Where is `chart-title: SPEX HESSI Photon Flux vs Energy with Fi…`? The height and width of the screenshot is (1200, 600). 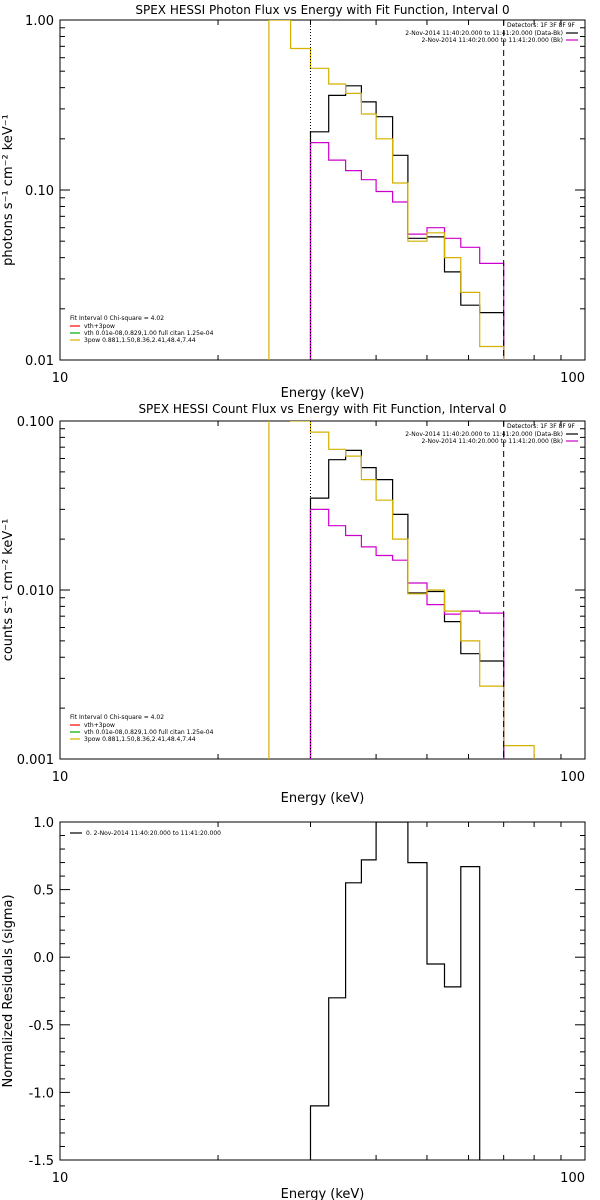 chart-title: SPEX HESSI Photon Flux vs Energy with Fi… is located at coordinates (322, 10).